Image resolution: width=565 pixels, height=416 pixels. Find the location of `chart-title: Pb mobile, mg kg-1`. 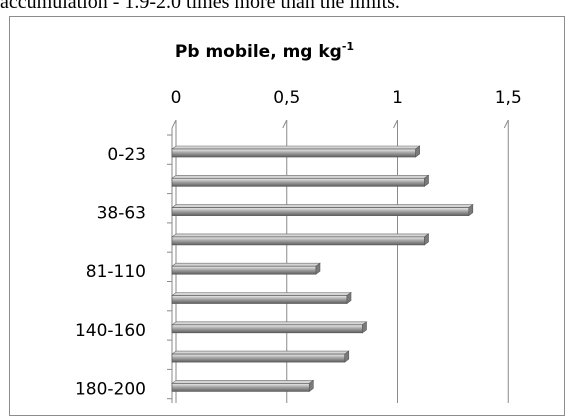

chart-title: Pb mobile, mg kg-1 is located at coordinates (282, 51).